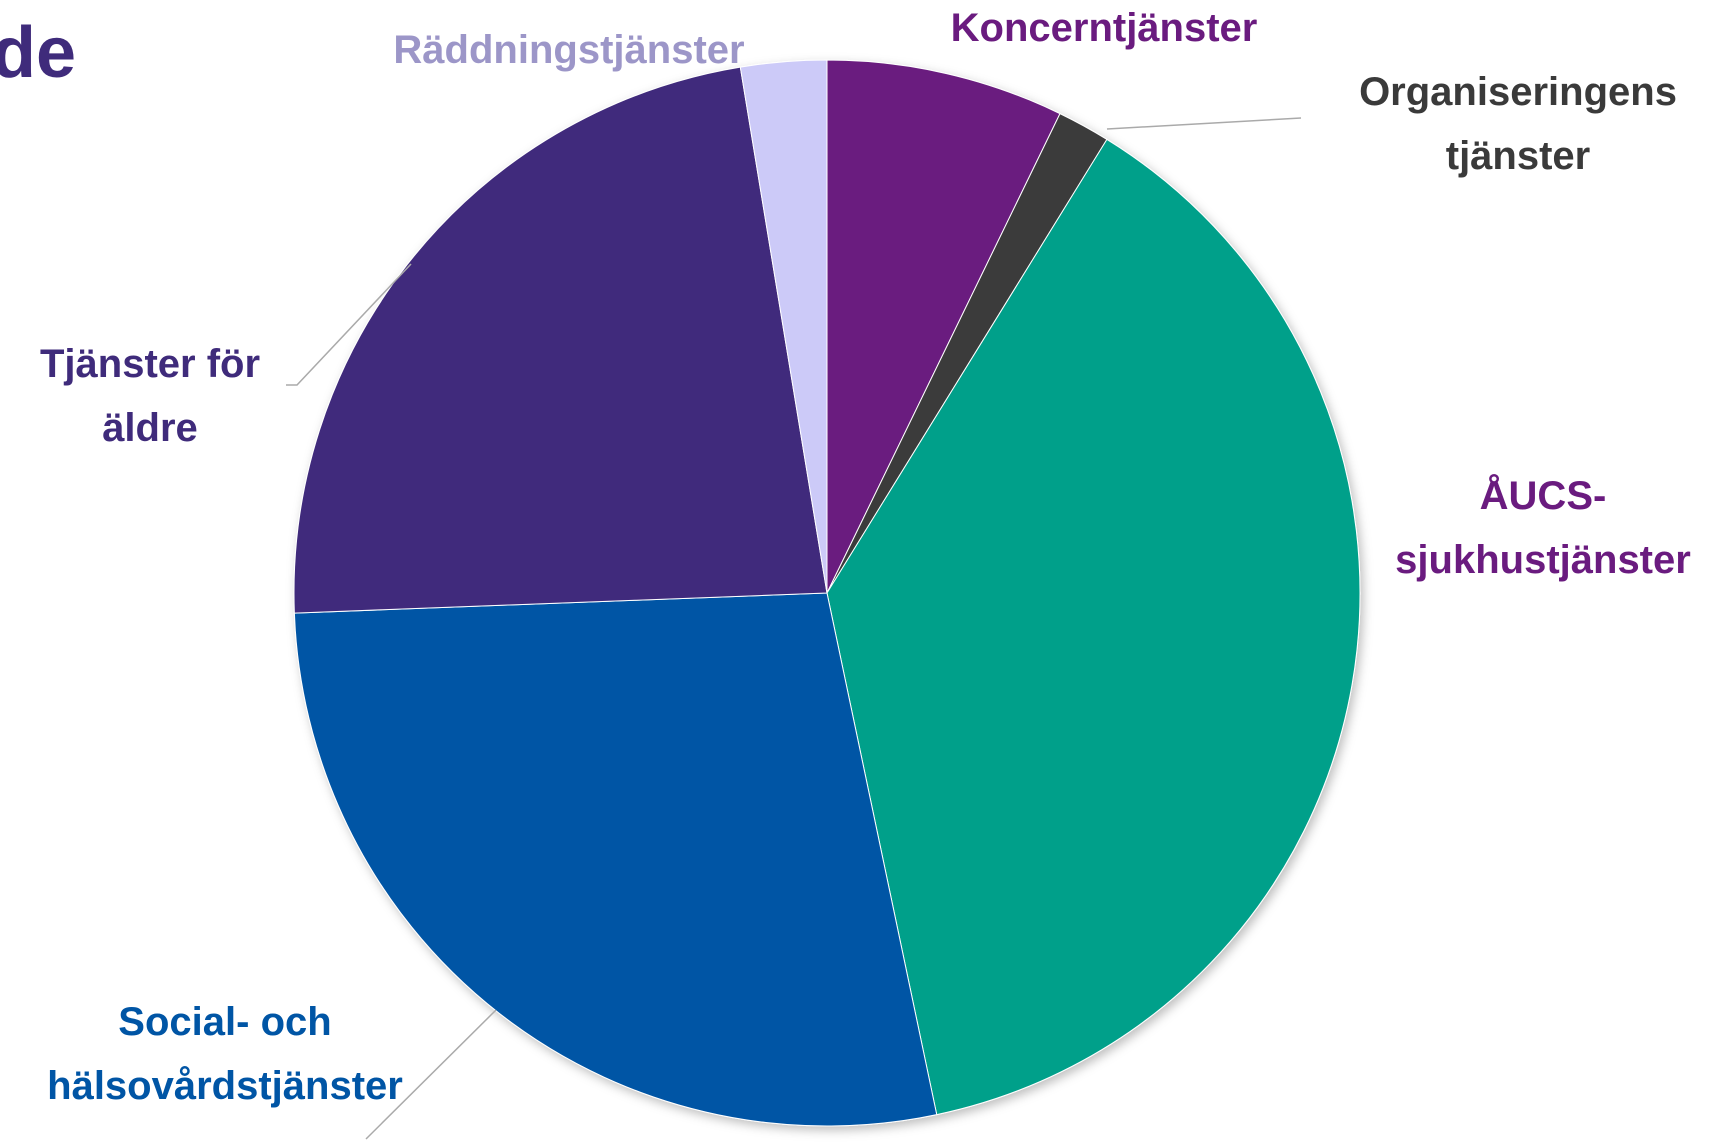 The image size is (1732, 1146). What do you see at coordinates (150, 396) in the screenshot?
I see `slice-label: Tjänster för äldre` at bounding box center [150, 396].